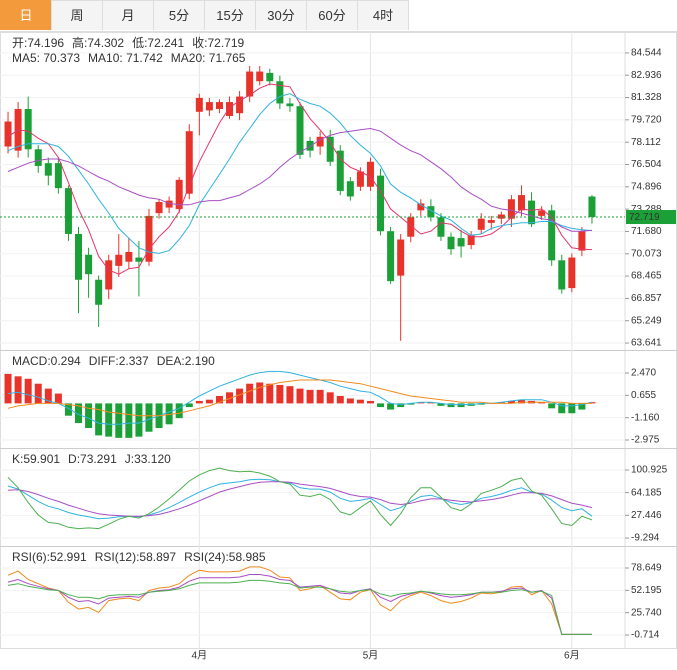 The image size is (677, 670). I want to click on legend-entry: K:59.901, so click(36, 459).